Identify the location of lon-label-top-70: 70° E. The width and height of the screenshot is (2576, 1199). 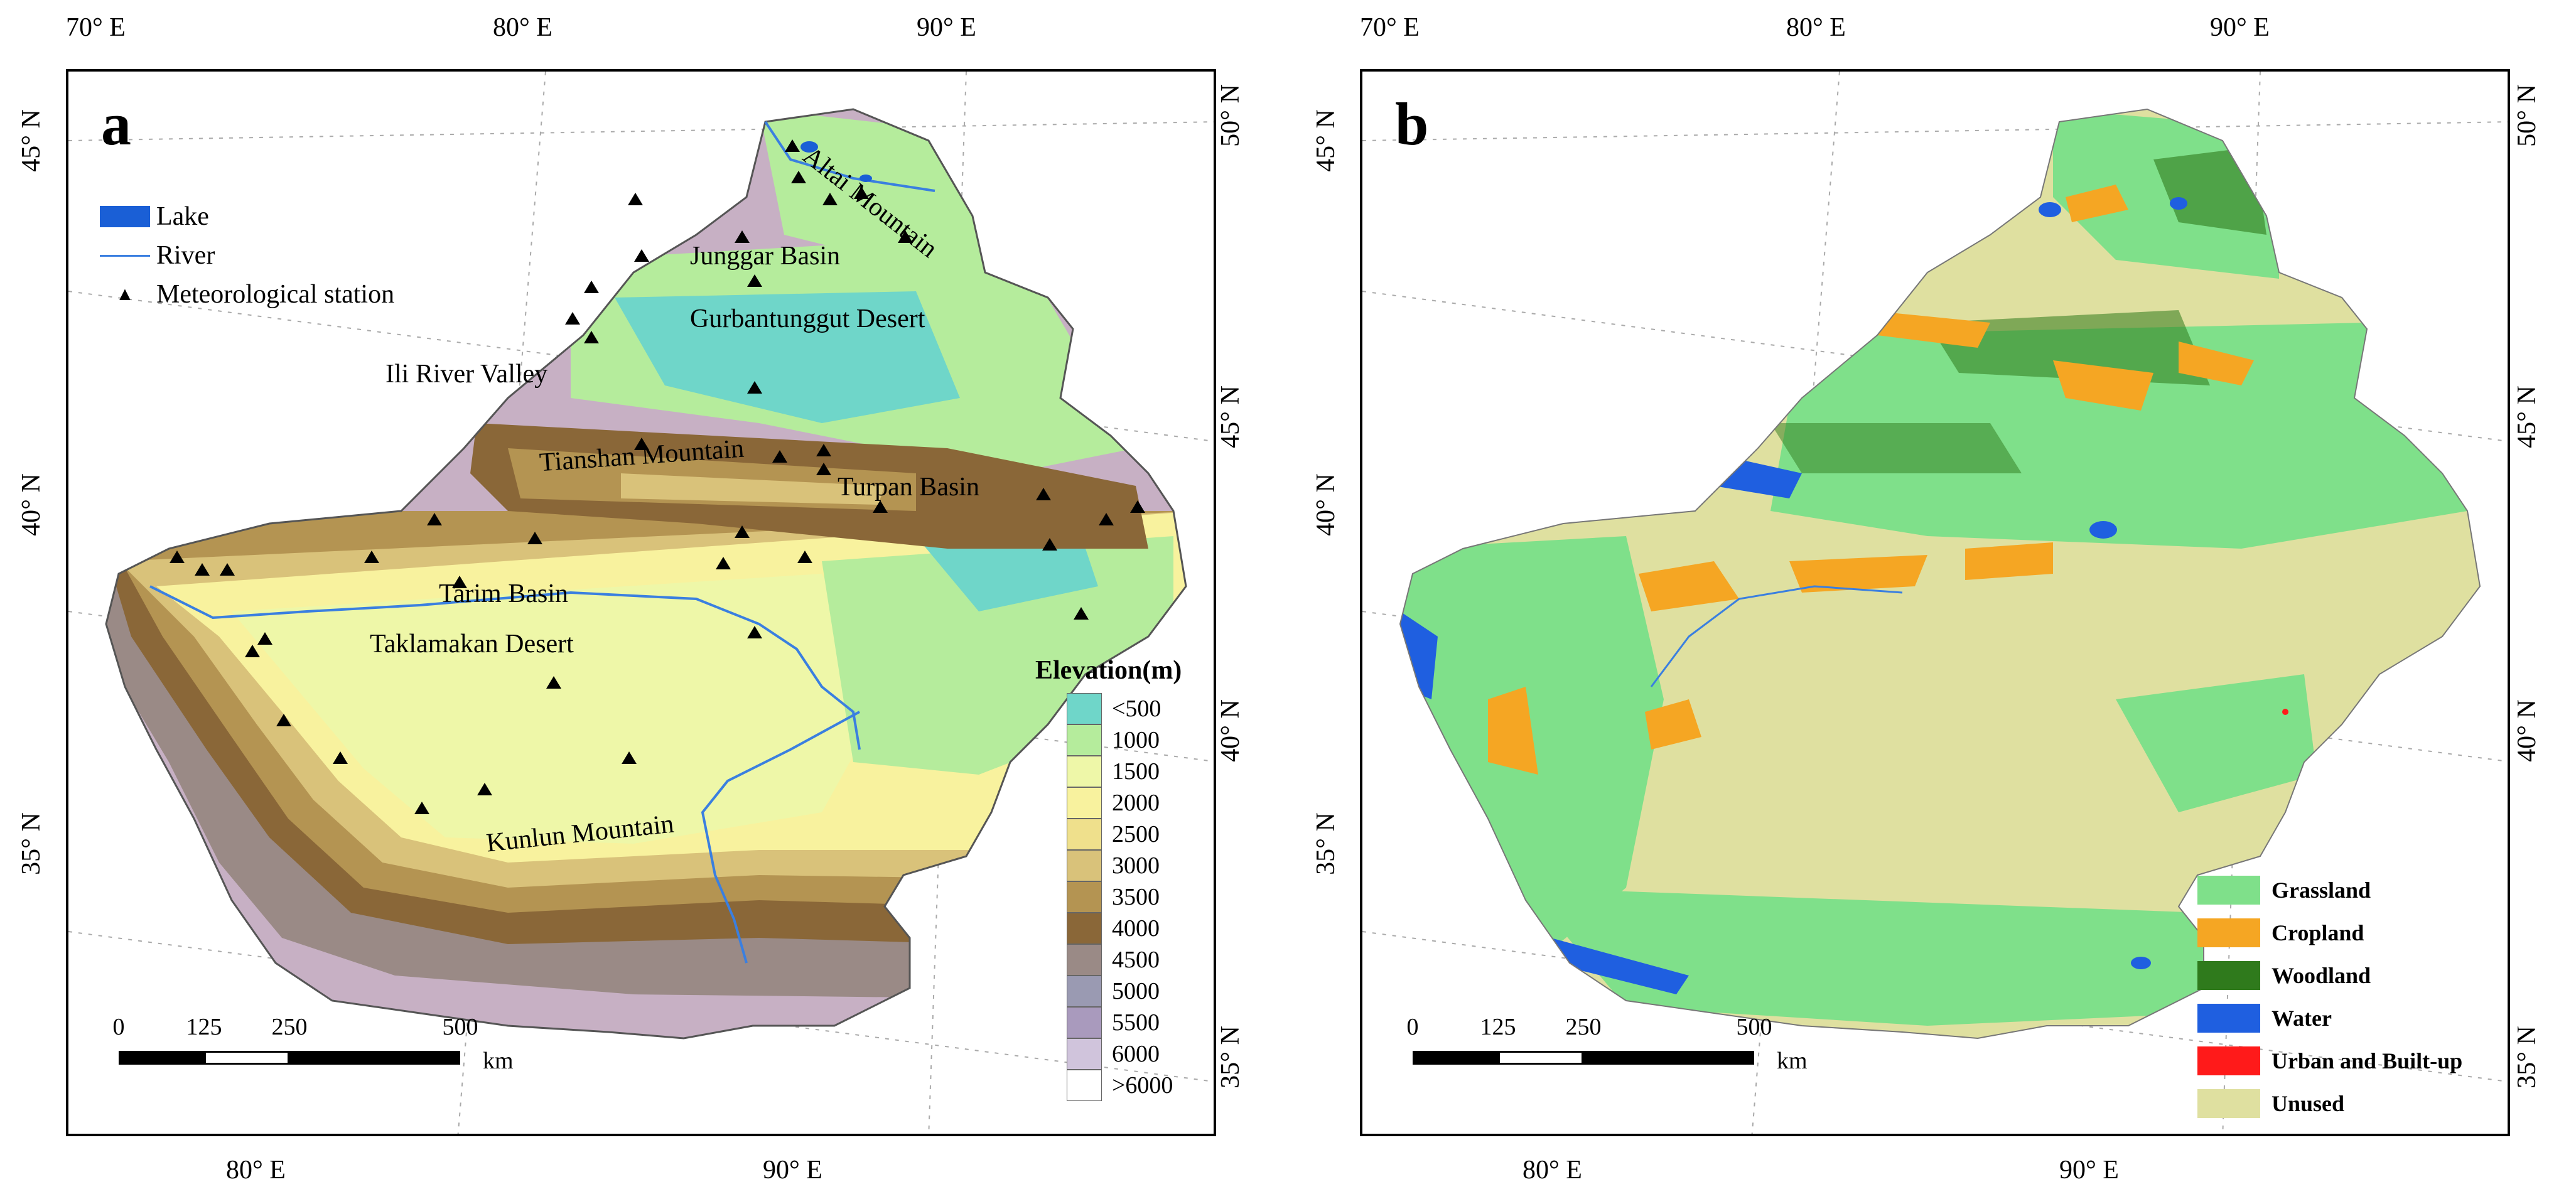
(96, 27).